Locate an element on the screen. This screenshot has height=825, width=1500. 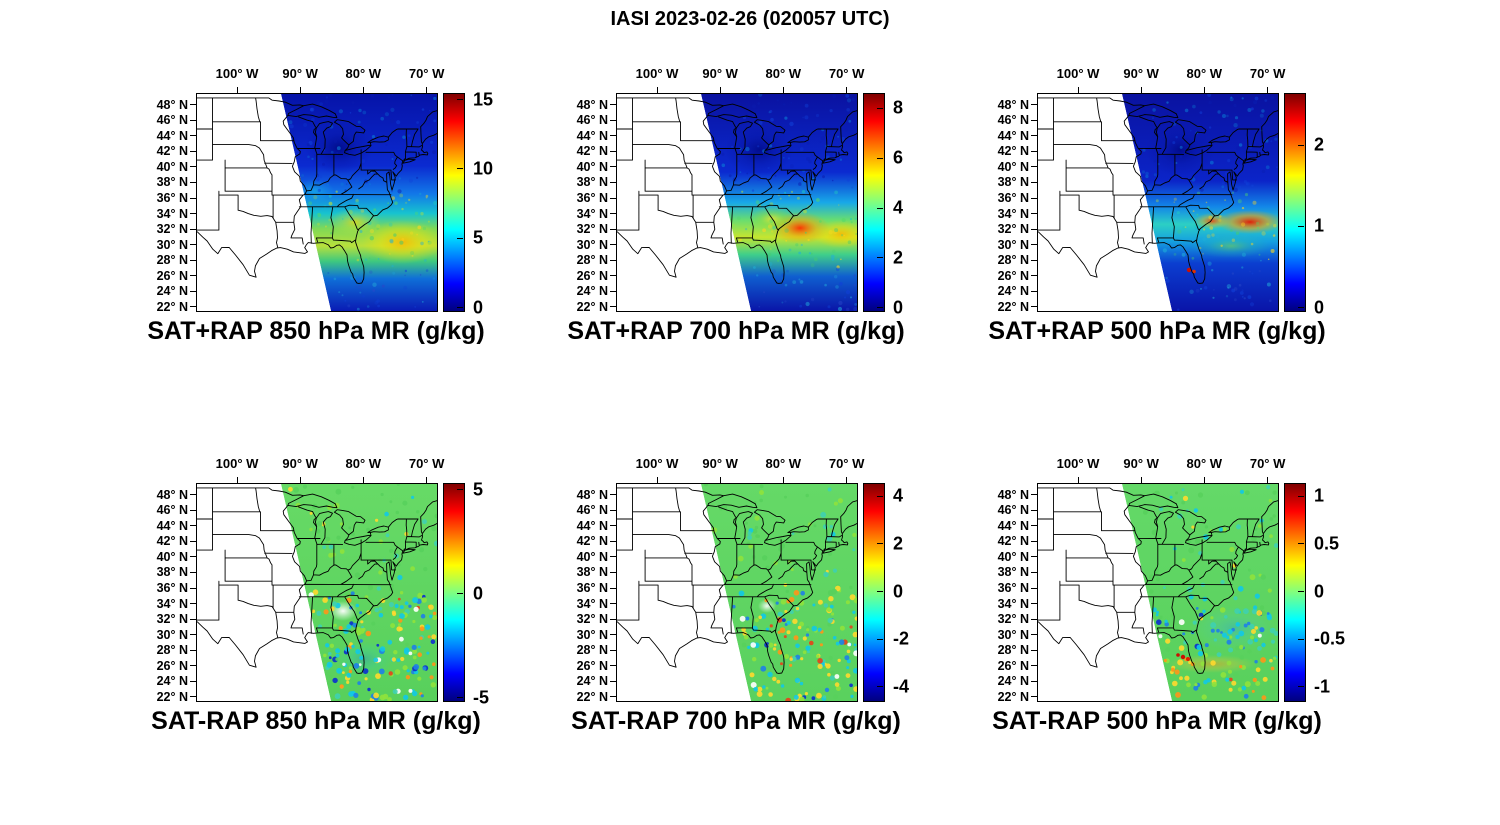
lat-tick-label: 30° N is located at coordinates (592, 244).